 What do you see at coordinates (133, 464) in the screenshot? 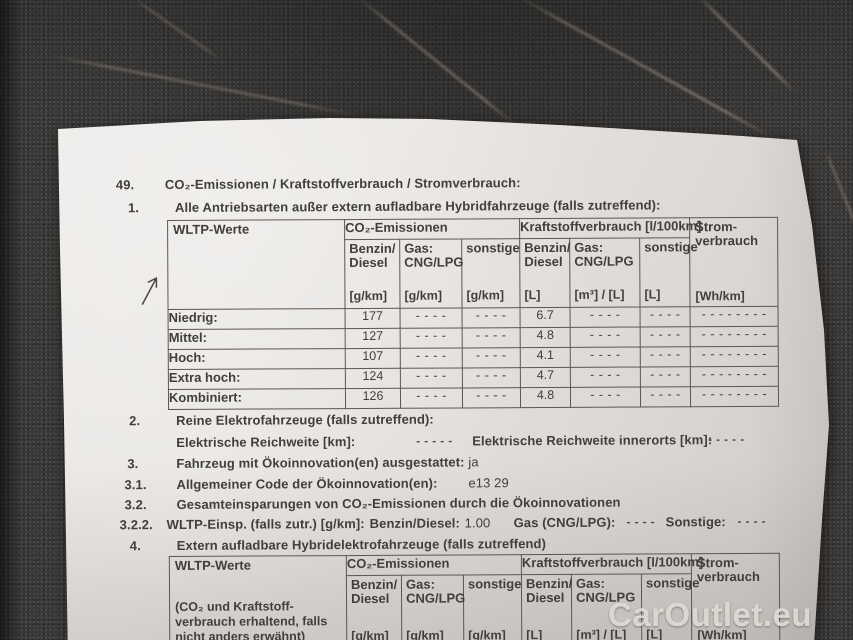
I see `section-3-number: 3.` at bounding box center [133, 464].